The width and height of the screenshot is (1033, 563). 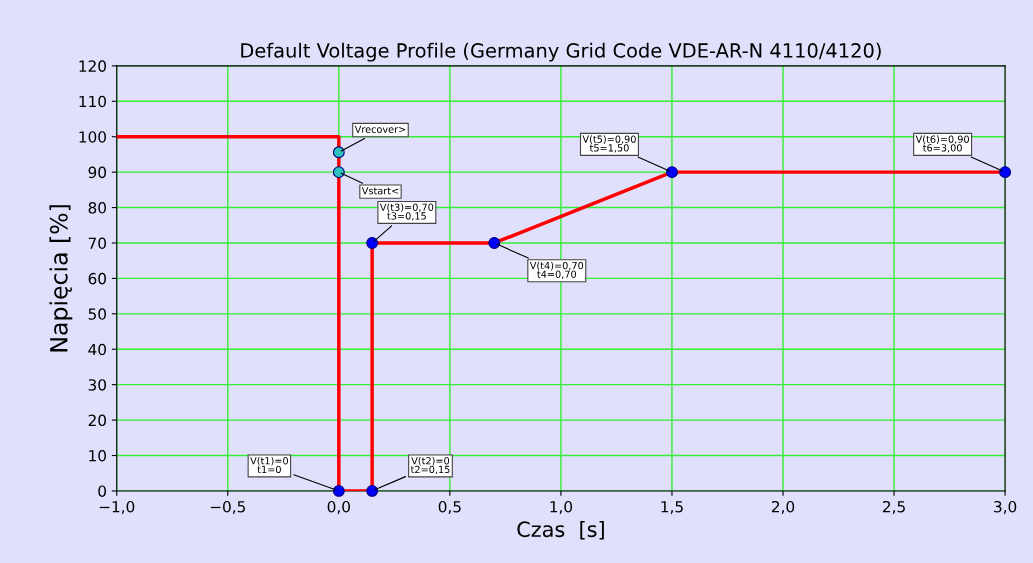 I want to click on x-tick-label: 1,0, so click(x=561, y=507).